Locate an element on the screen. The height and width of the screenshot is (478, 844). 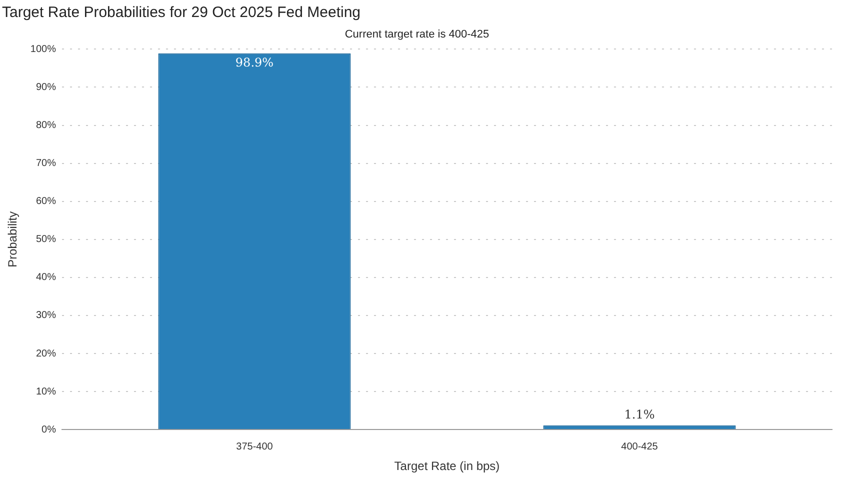
x-tick-label: 400-425 is located at coordinates (639, 446).